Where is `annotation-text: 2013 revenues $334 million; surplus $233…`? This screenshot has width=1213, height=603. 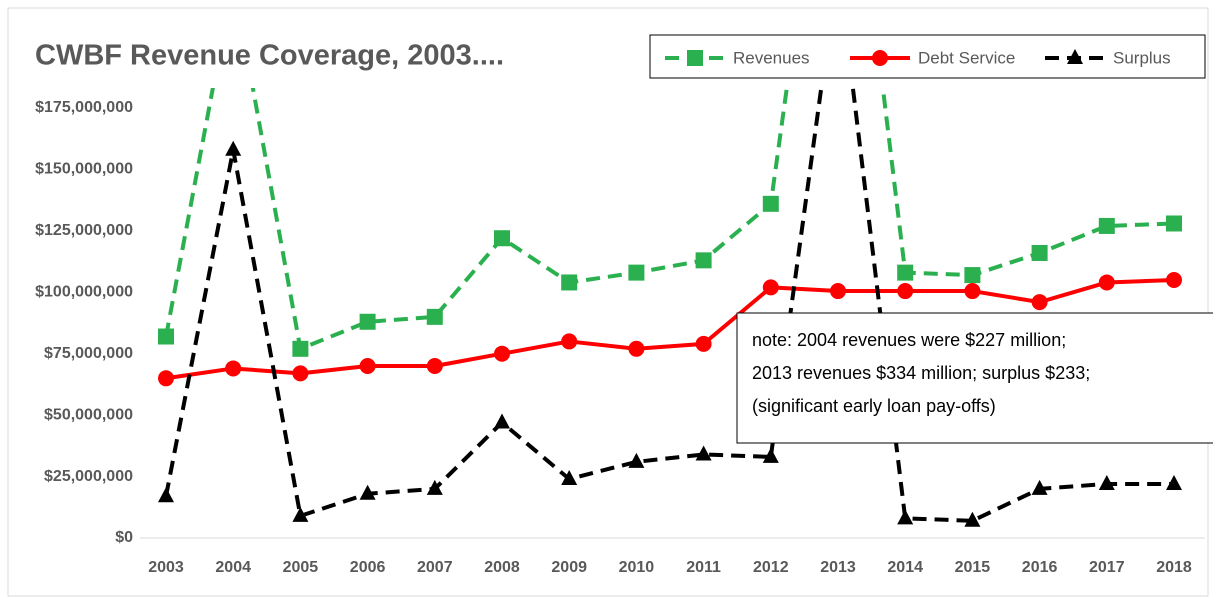 annotation-text: 2013 revenues $334 million; surplus $233… is located at coordinates (921, 373).